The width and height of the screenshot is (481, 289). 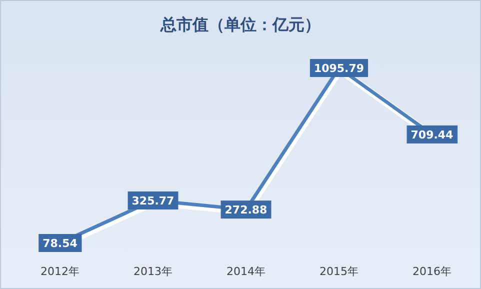 I want to click on data-label: 325.77, so click(x=153, y=201).